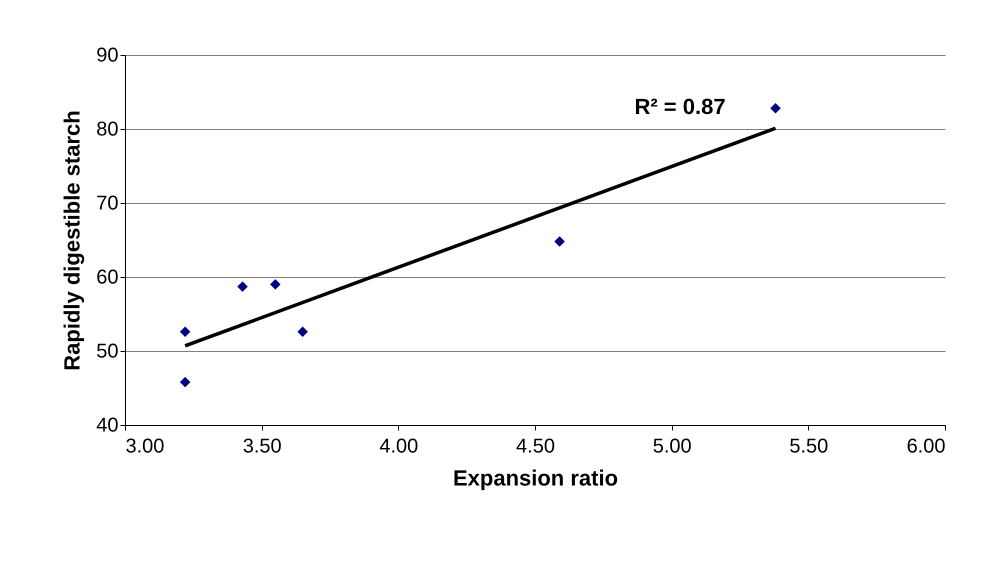  What do you see at coordinates (535, 478) in the screenshot?
I see `x-axis-title: Expansion ratio` at bounding box center [535, 478].